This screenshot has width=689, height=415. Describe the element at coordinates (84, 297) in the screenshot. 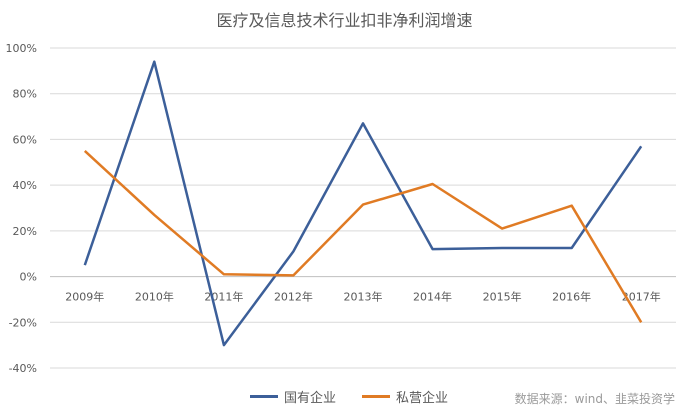

I see `x-tick-label: 2009年` at that location.